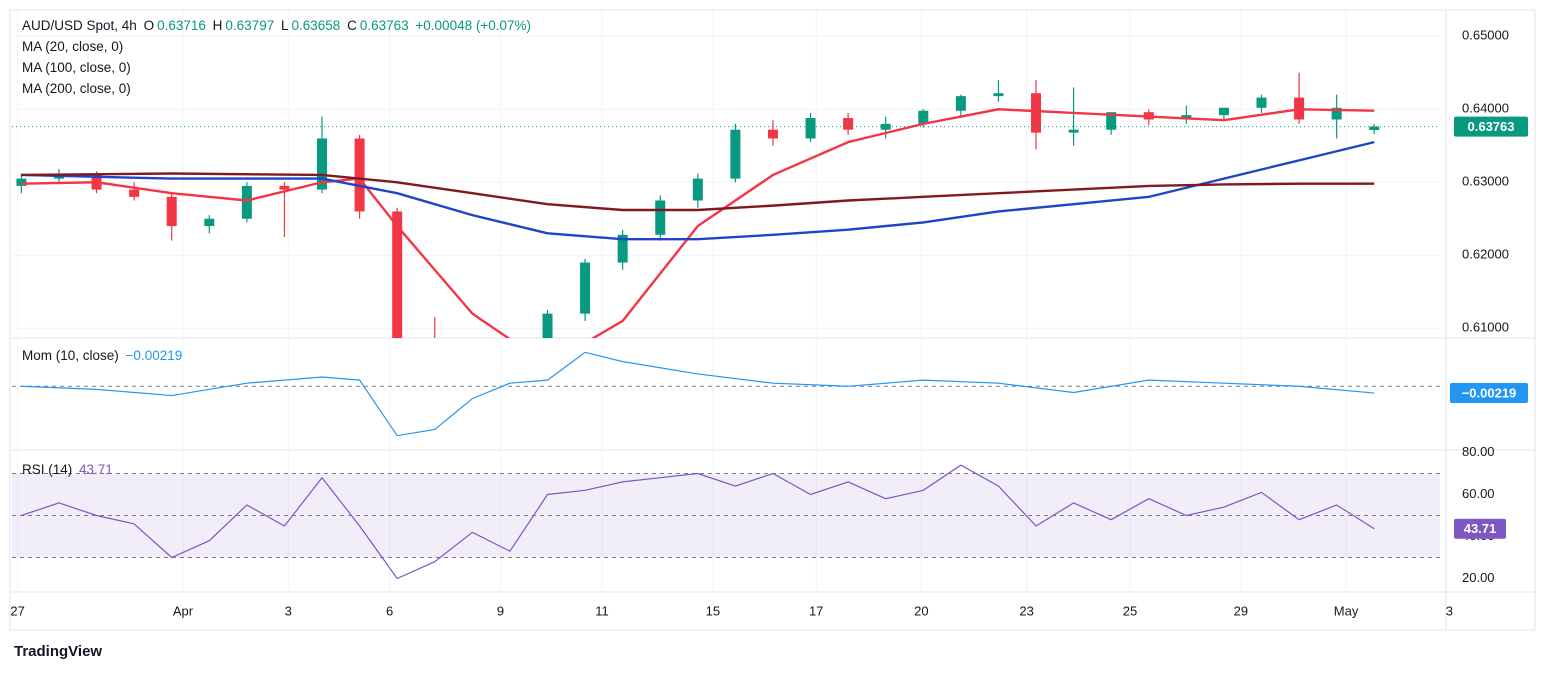 The image size is (1548, 674). Describe the element at coordinates (1485, 35) in the screenshot. I see `y-tick-label: 0.65000` at that location.